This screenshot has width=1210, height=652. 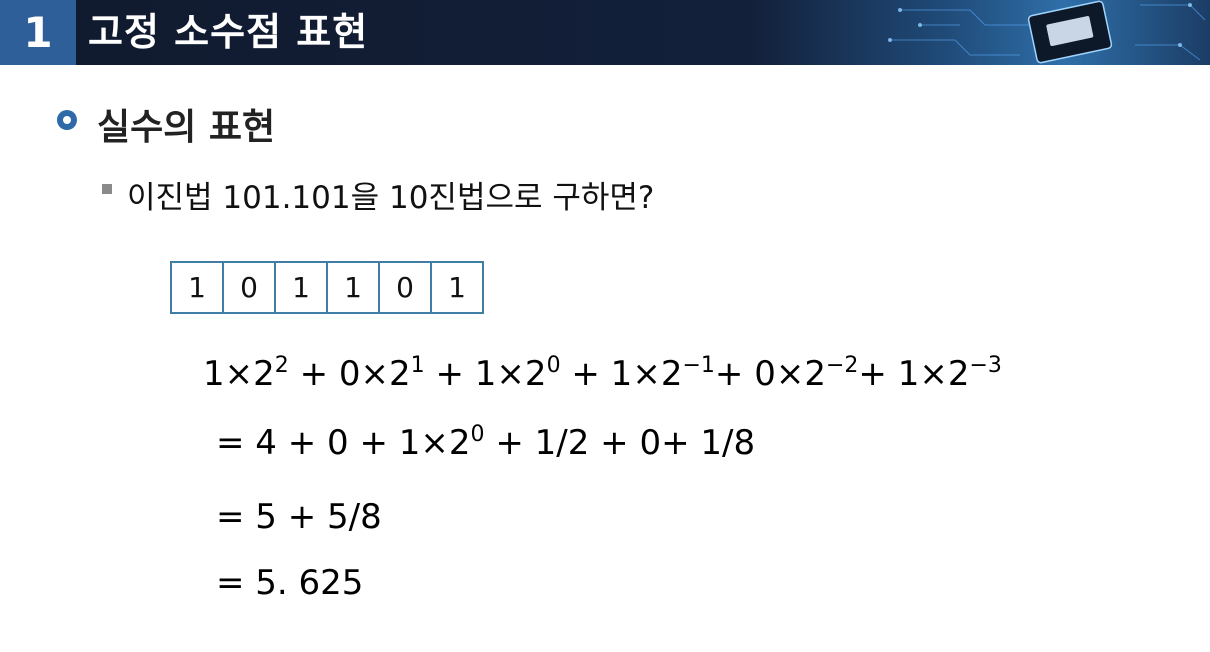 What do you see at coordinates (605, 32) in the screenshot?
I see `title-bar: 1 고정 소수점 표현` at bounding box center [605, 32].